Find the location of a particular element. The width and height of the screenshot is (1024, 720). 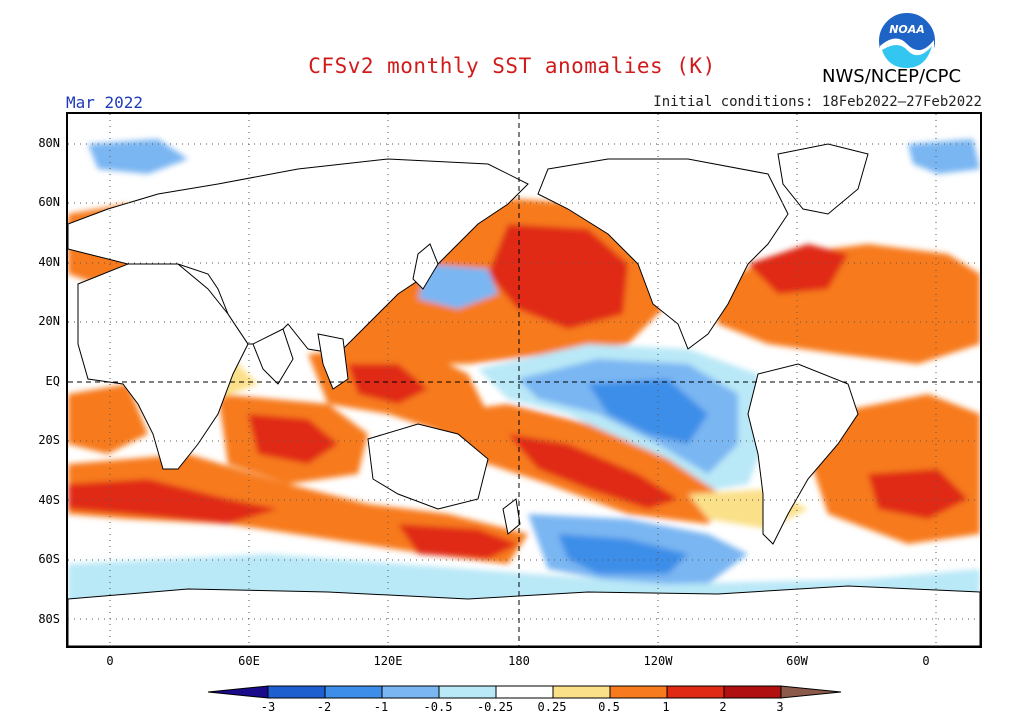

colorbar is located at coordinates (524, 692).